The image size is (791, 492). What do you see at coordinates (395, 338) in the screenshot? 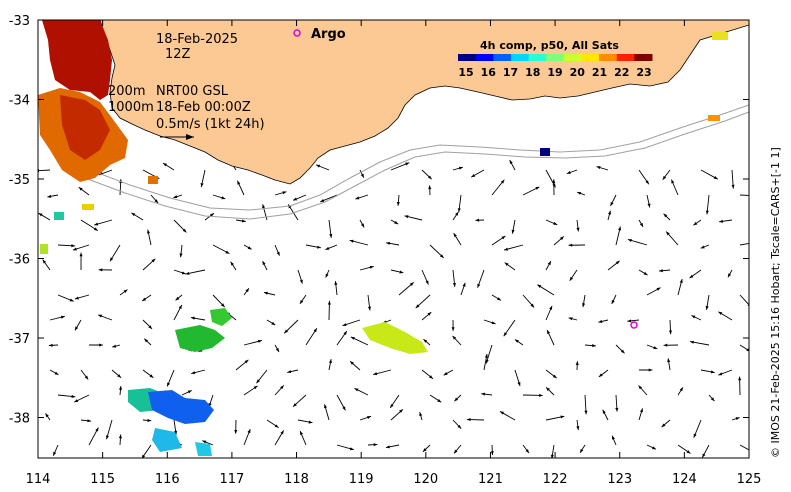
I see `sst-patch-yellow` at bounding box center [395, 338].